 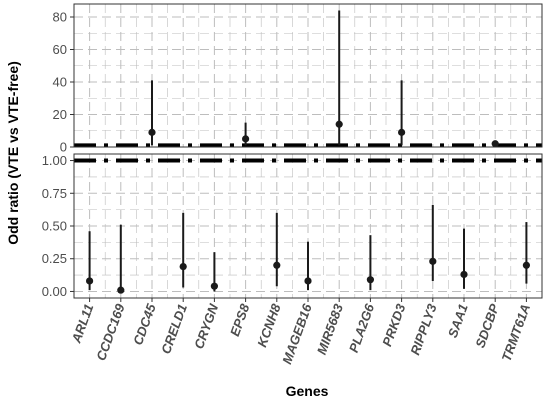 I want to click on point-creld1, so click(x=183, y=266).